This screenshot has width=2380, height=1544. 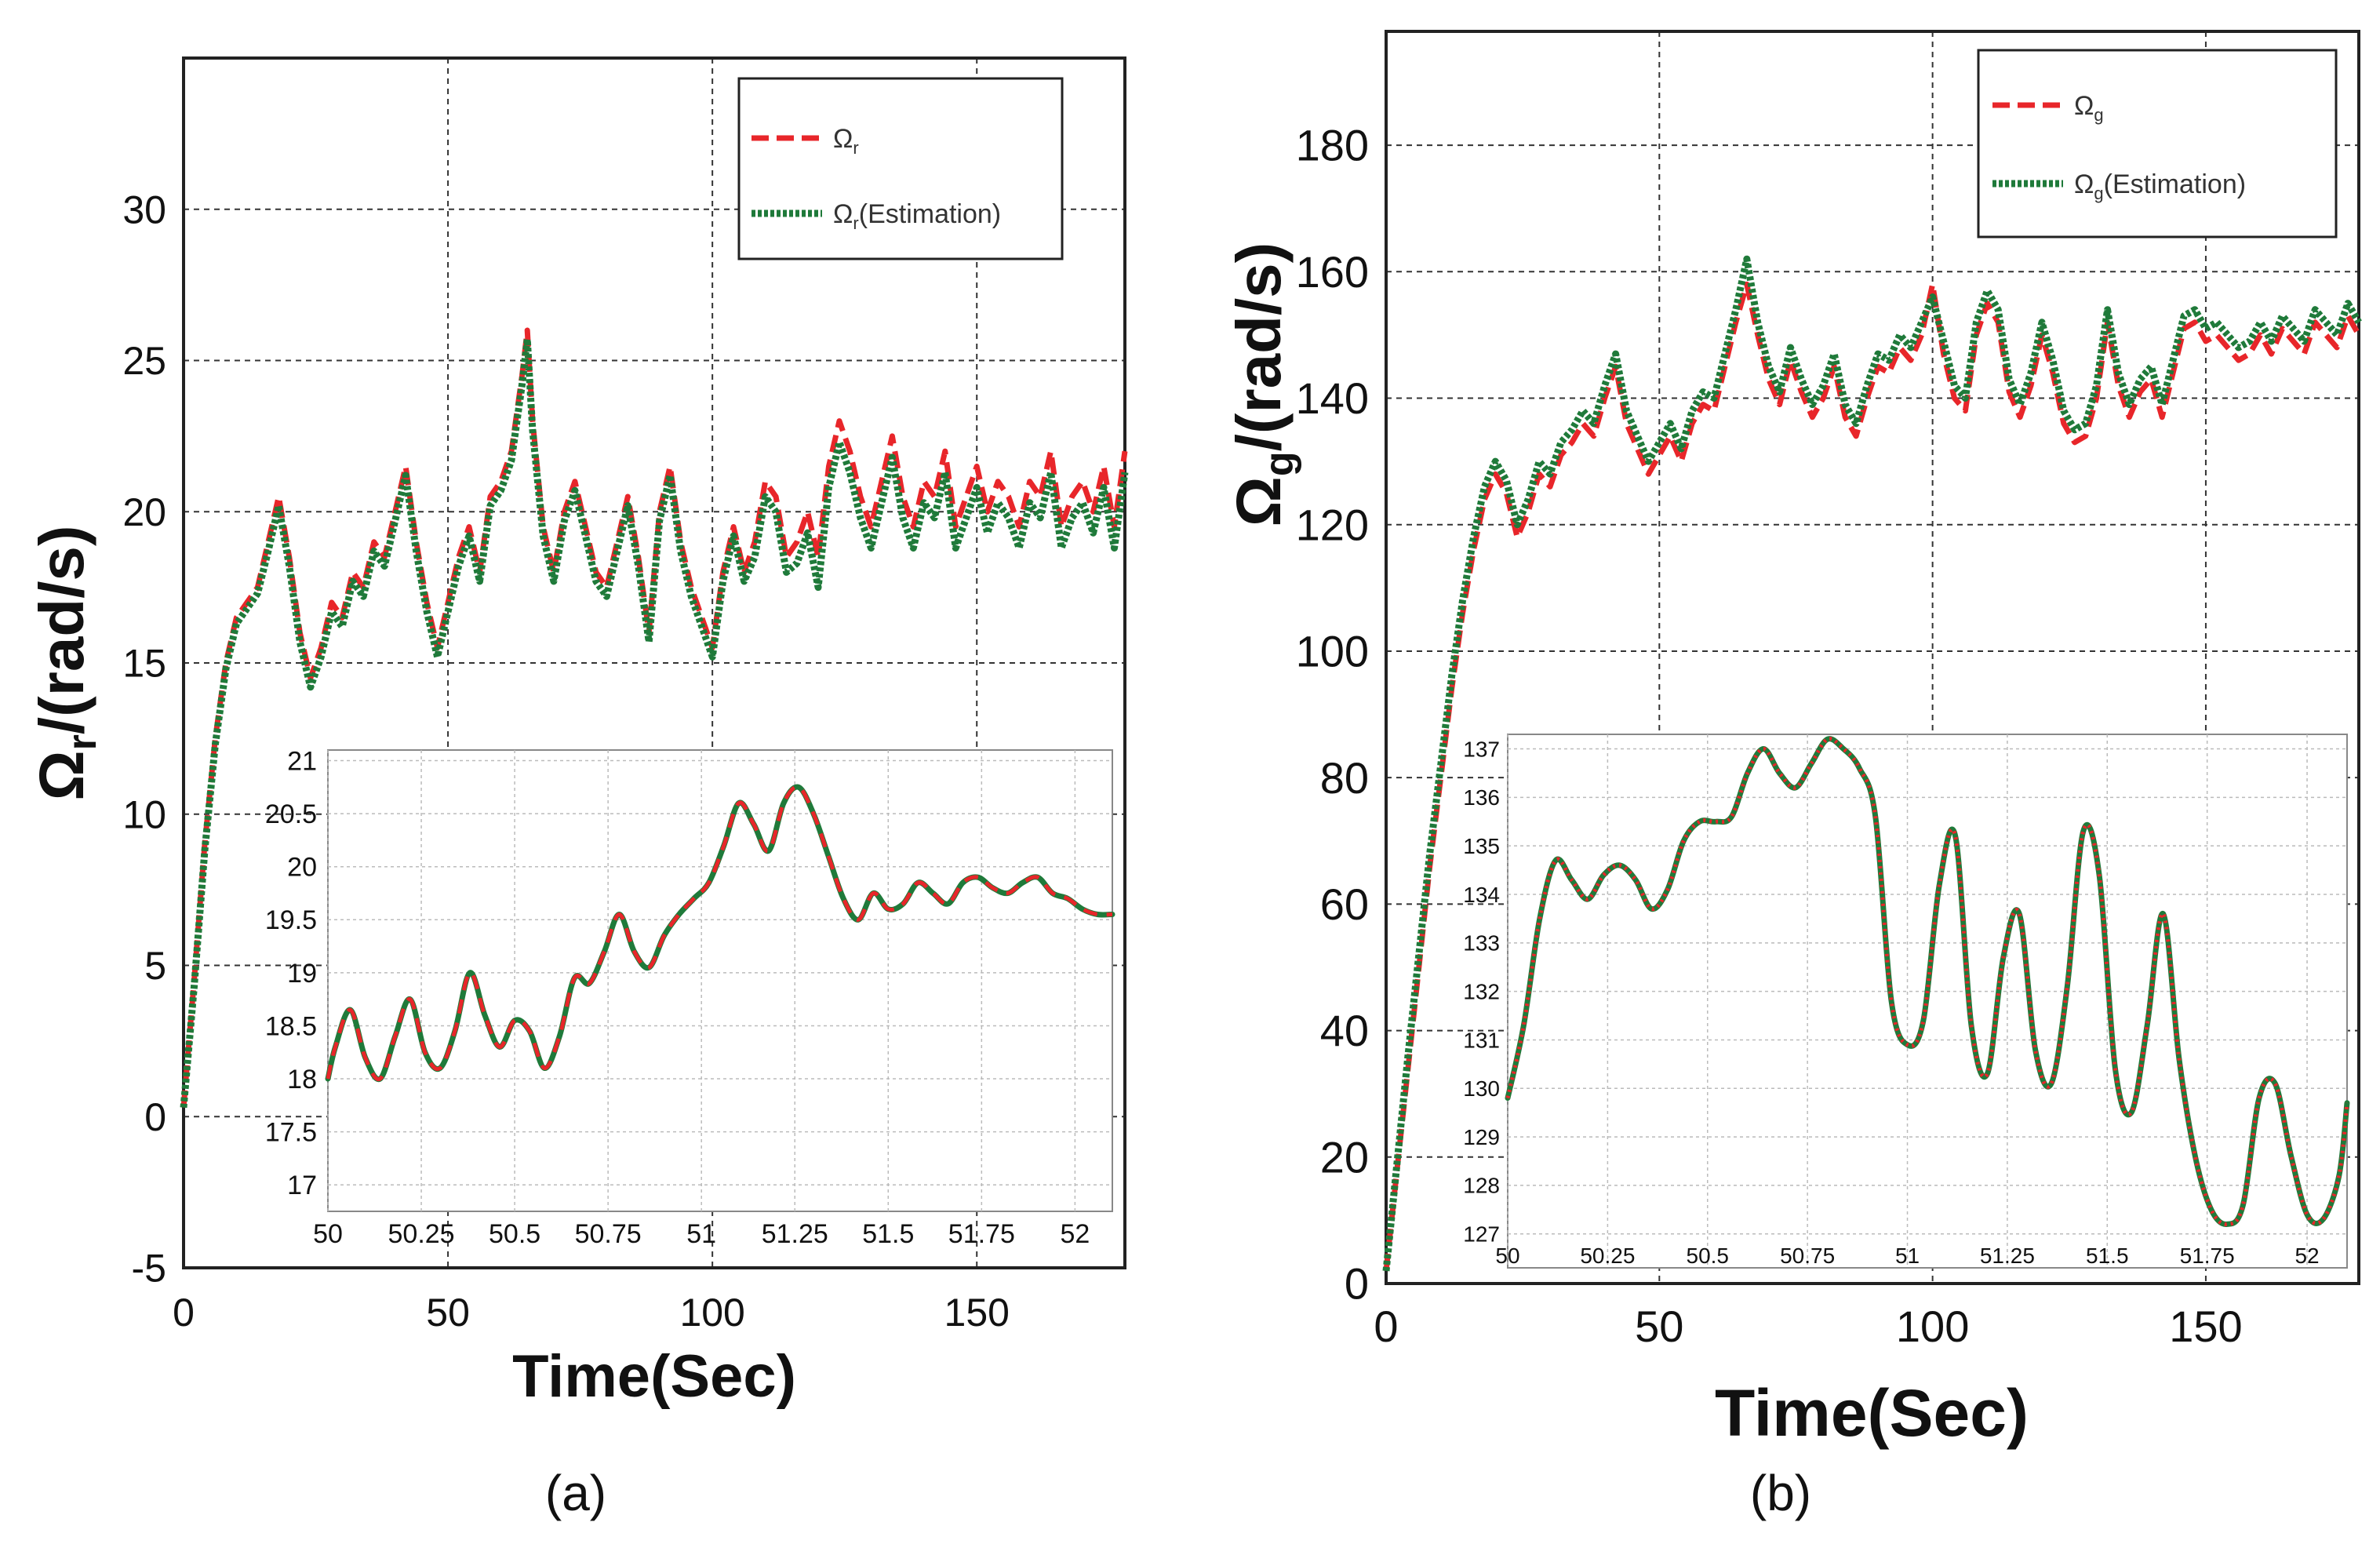 What do you see at coordinates (302, 761) in the screenshot?
I see `panel-a-inset-y-tick-label: 21` at bounding box center [302, 761].